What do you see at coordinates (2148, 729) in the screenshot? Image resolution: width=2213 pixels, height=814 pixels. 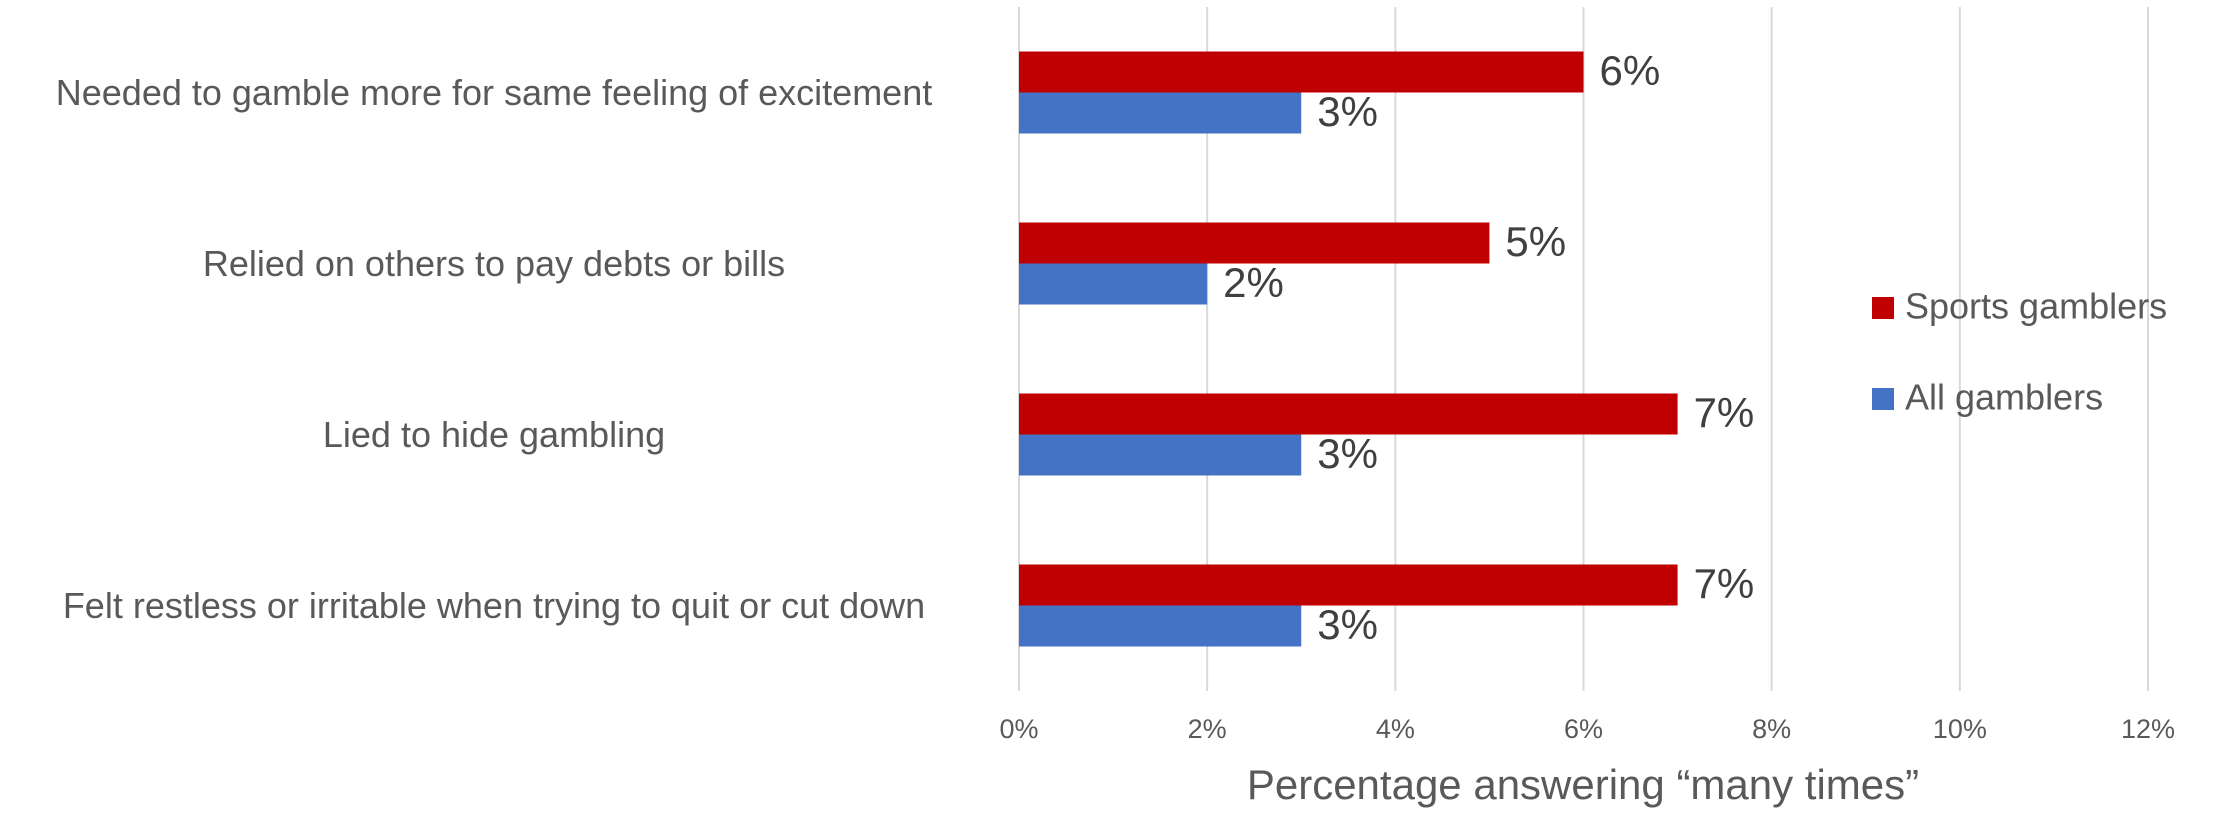 I see `x-tick-label: 12%` at bounding box center [2148, 729].